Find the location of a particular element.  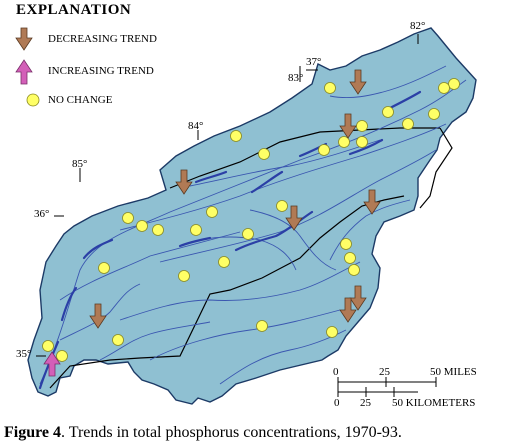

scale-miles-25: 25 is located at coordinates (384, 372).